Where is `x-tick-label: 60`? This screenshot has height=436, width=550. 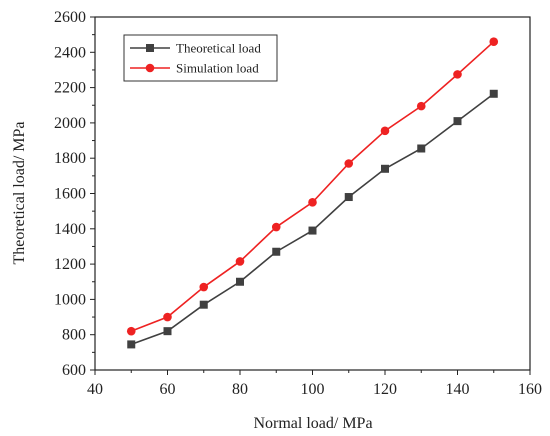 x-tick-label: 60 is located at coordinates (168, 389).